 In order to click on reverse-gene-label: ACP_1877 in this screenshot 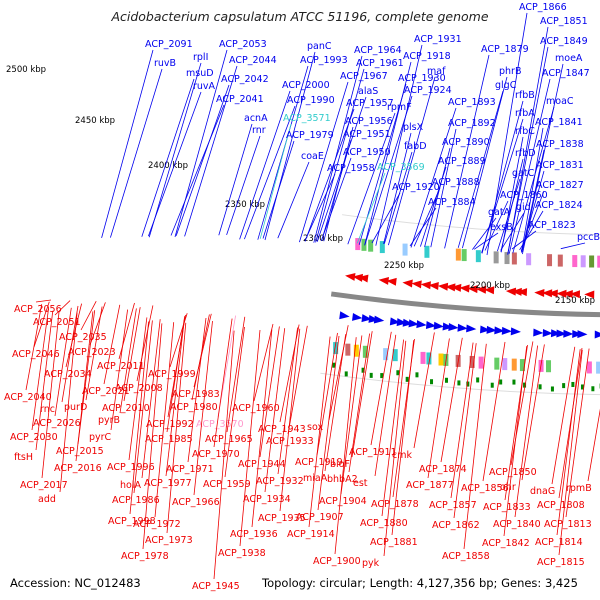, I will do `click(430, 485)`.